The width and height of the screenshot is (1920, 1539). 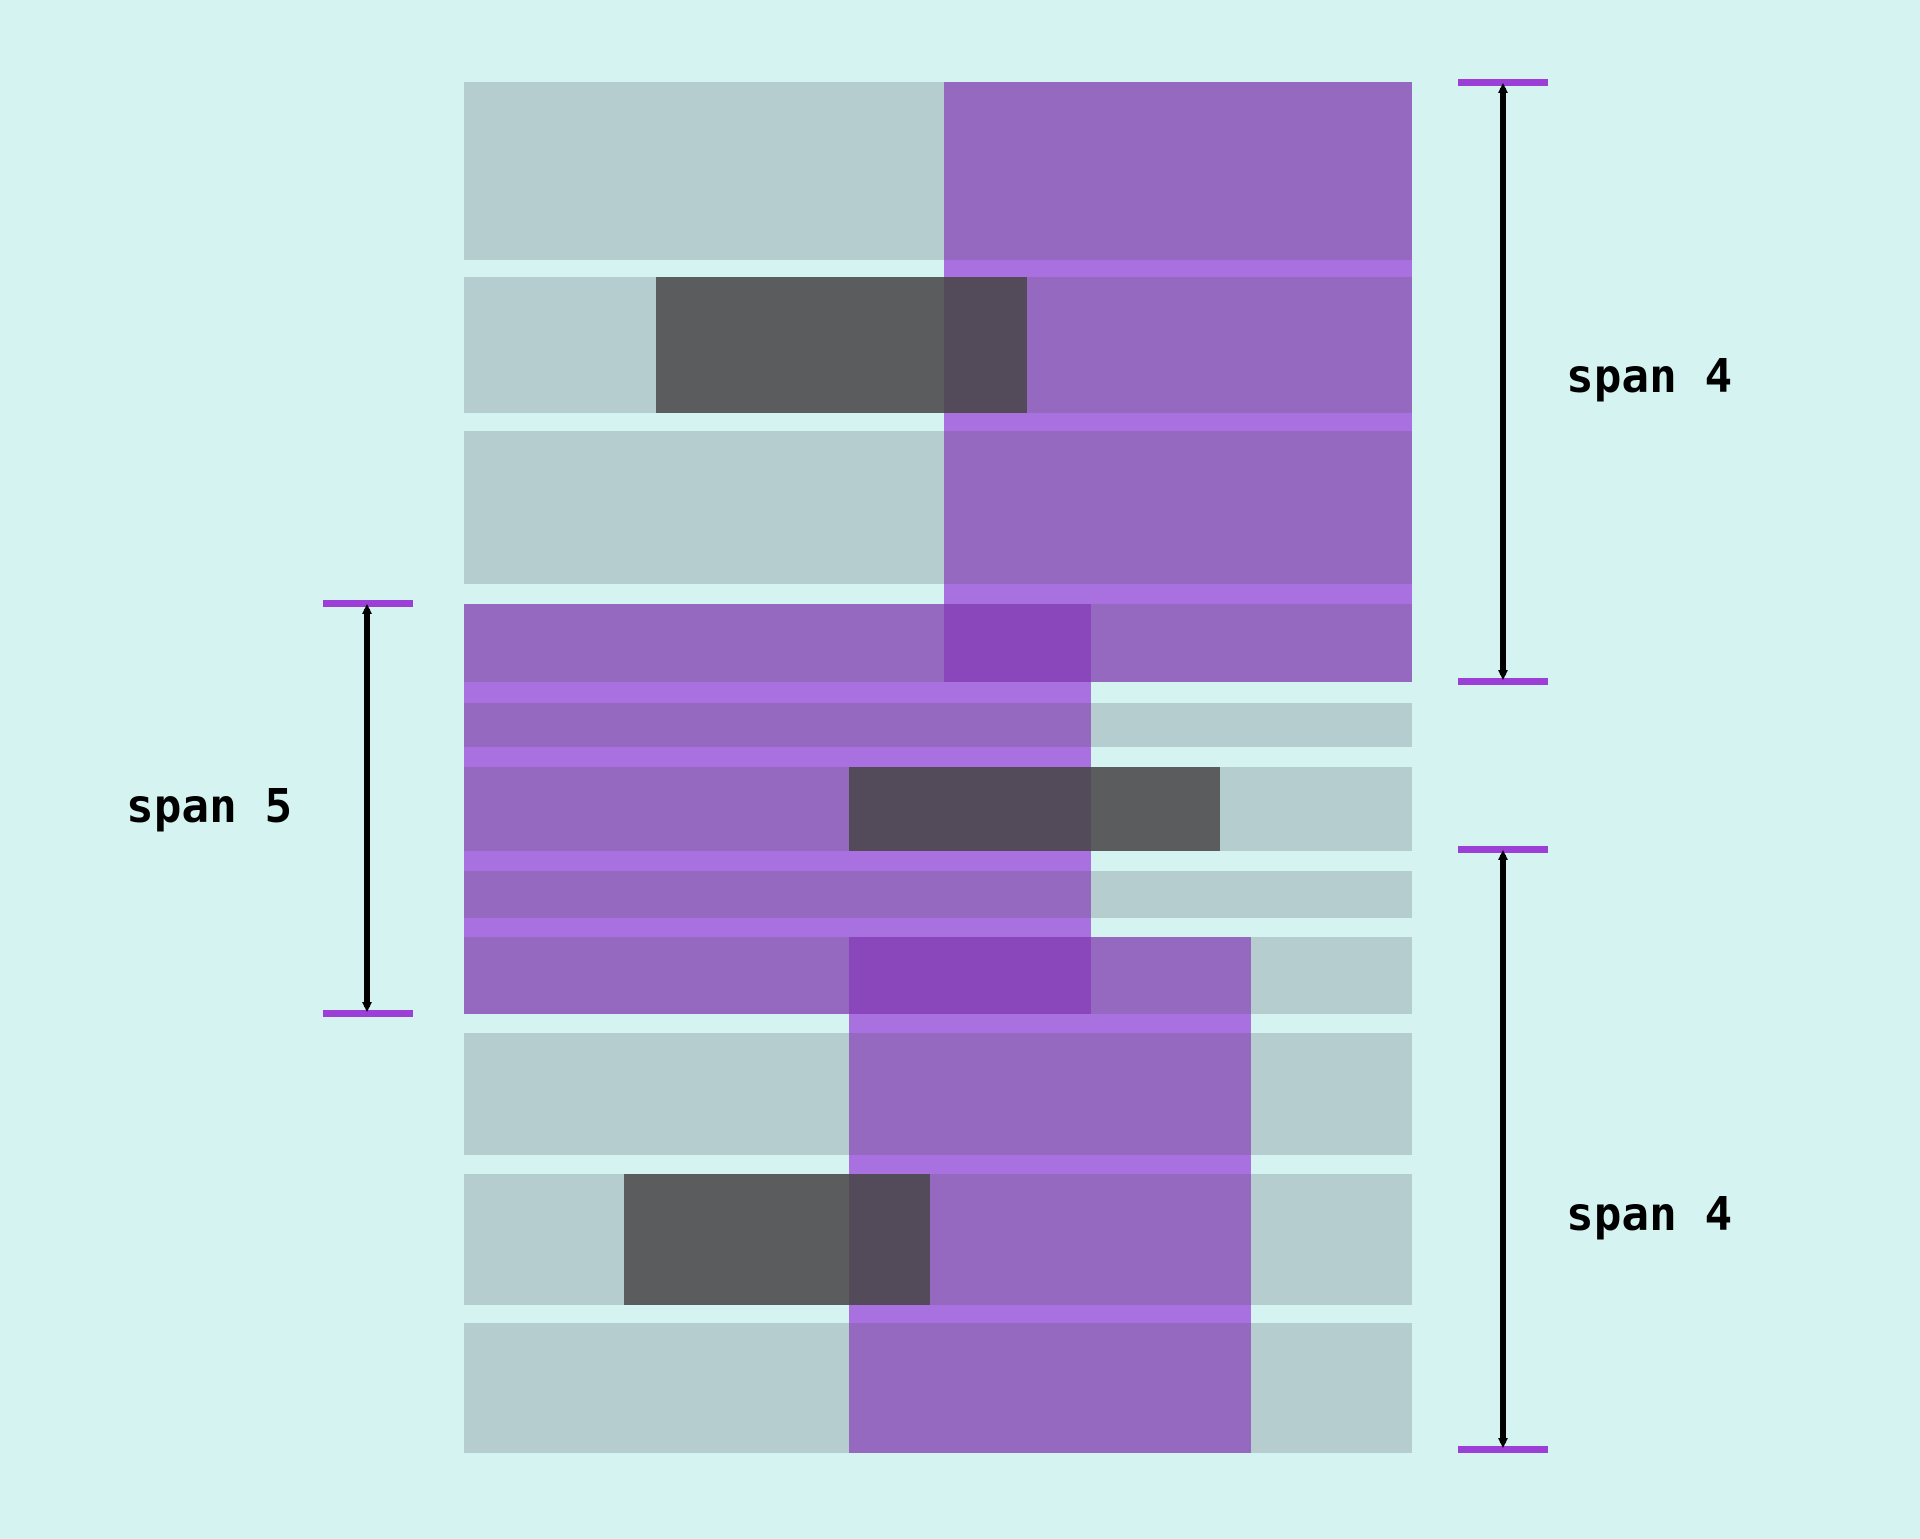 I want to click on span-indicator-top-right: span 4, so click(x=1595, y=382).